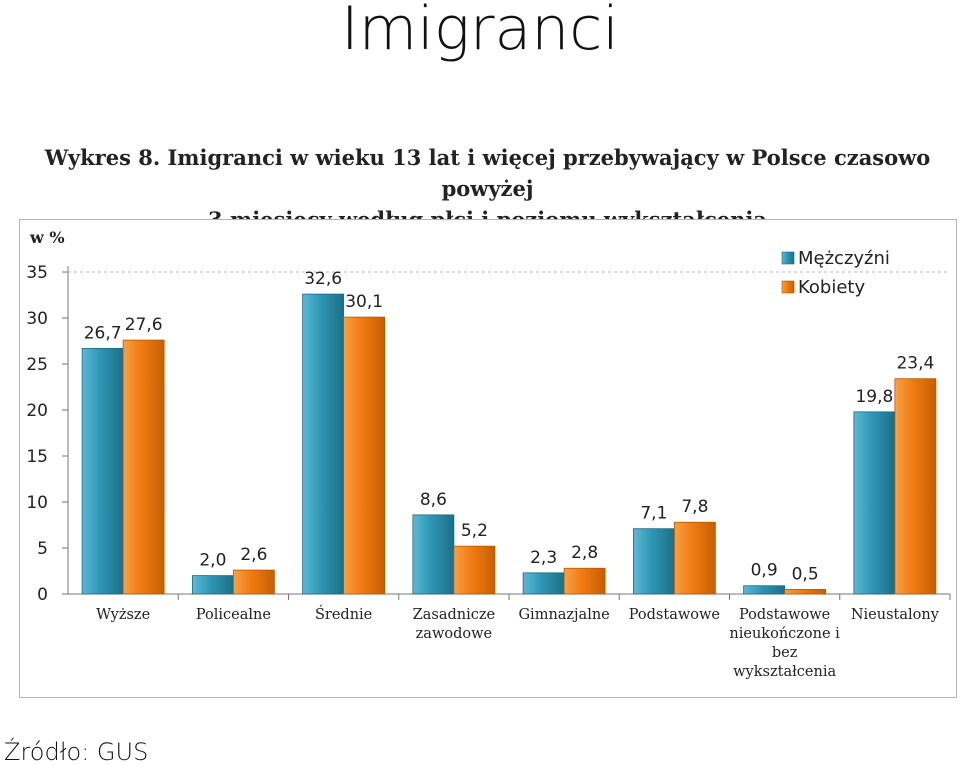 The width and height of the screenshot is (960, 766). I want to click on data-label-women: 2,6, so click(253, 555).